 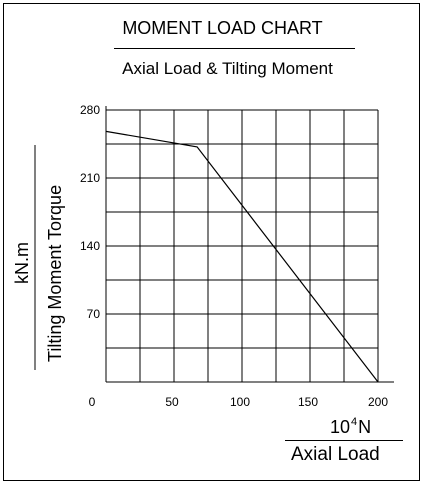 What do you see at coordinates (55, 273) in the screenshot?
I see `y-axis-label: Tilting Moment Torque` at bounding box center [55, 273].